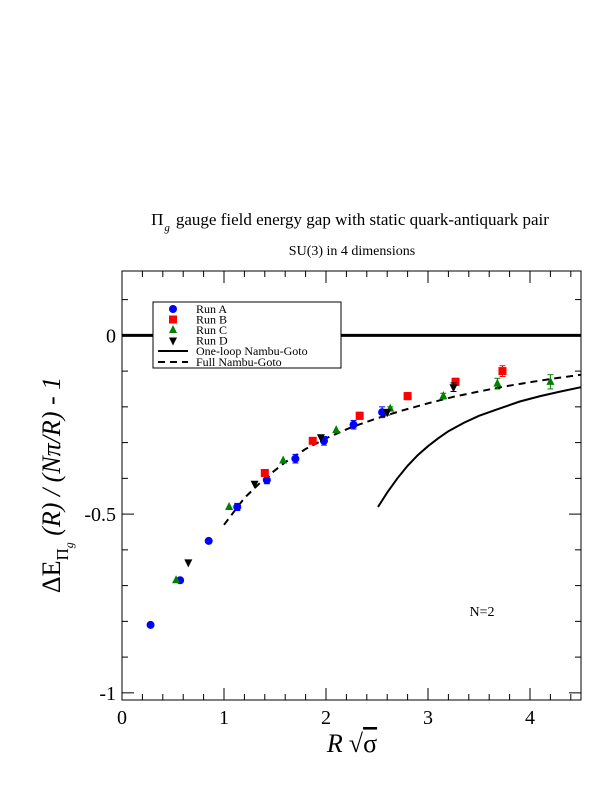 This screenshot has width=612, height=792. I want to click on chart-subtitle: SU(3) in 4 dimensions, so click(352, 251).